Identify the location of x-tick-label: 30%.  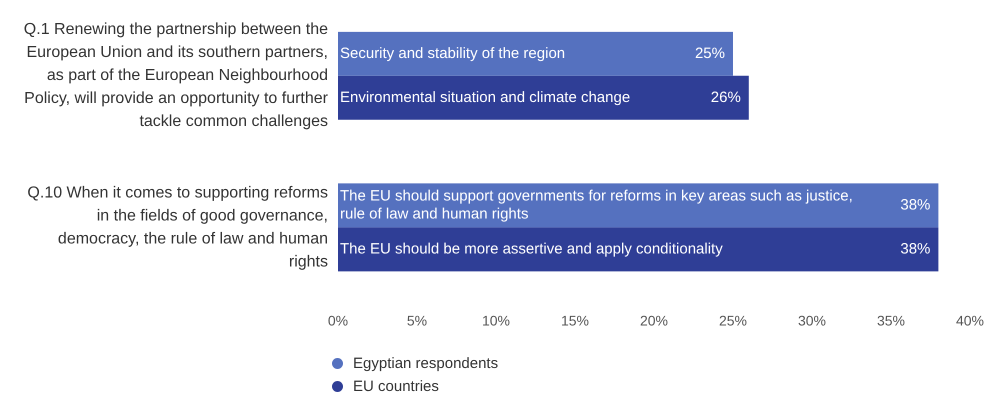
(812, 320).